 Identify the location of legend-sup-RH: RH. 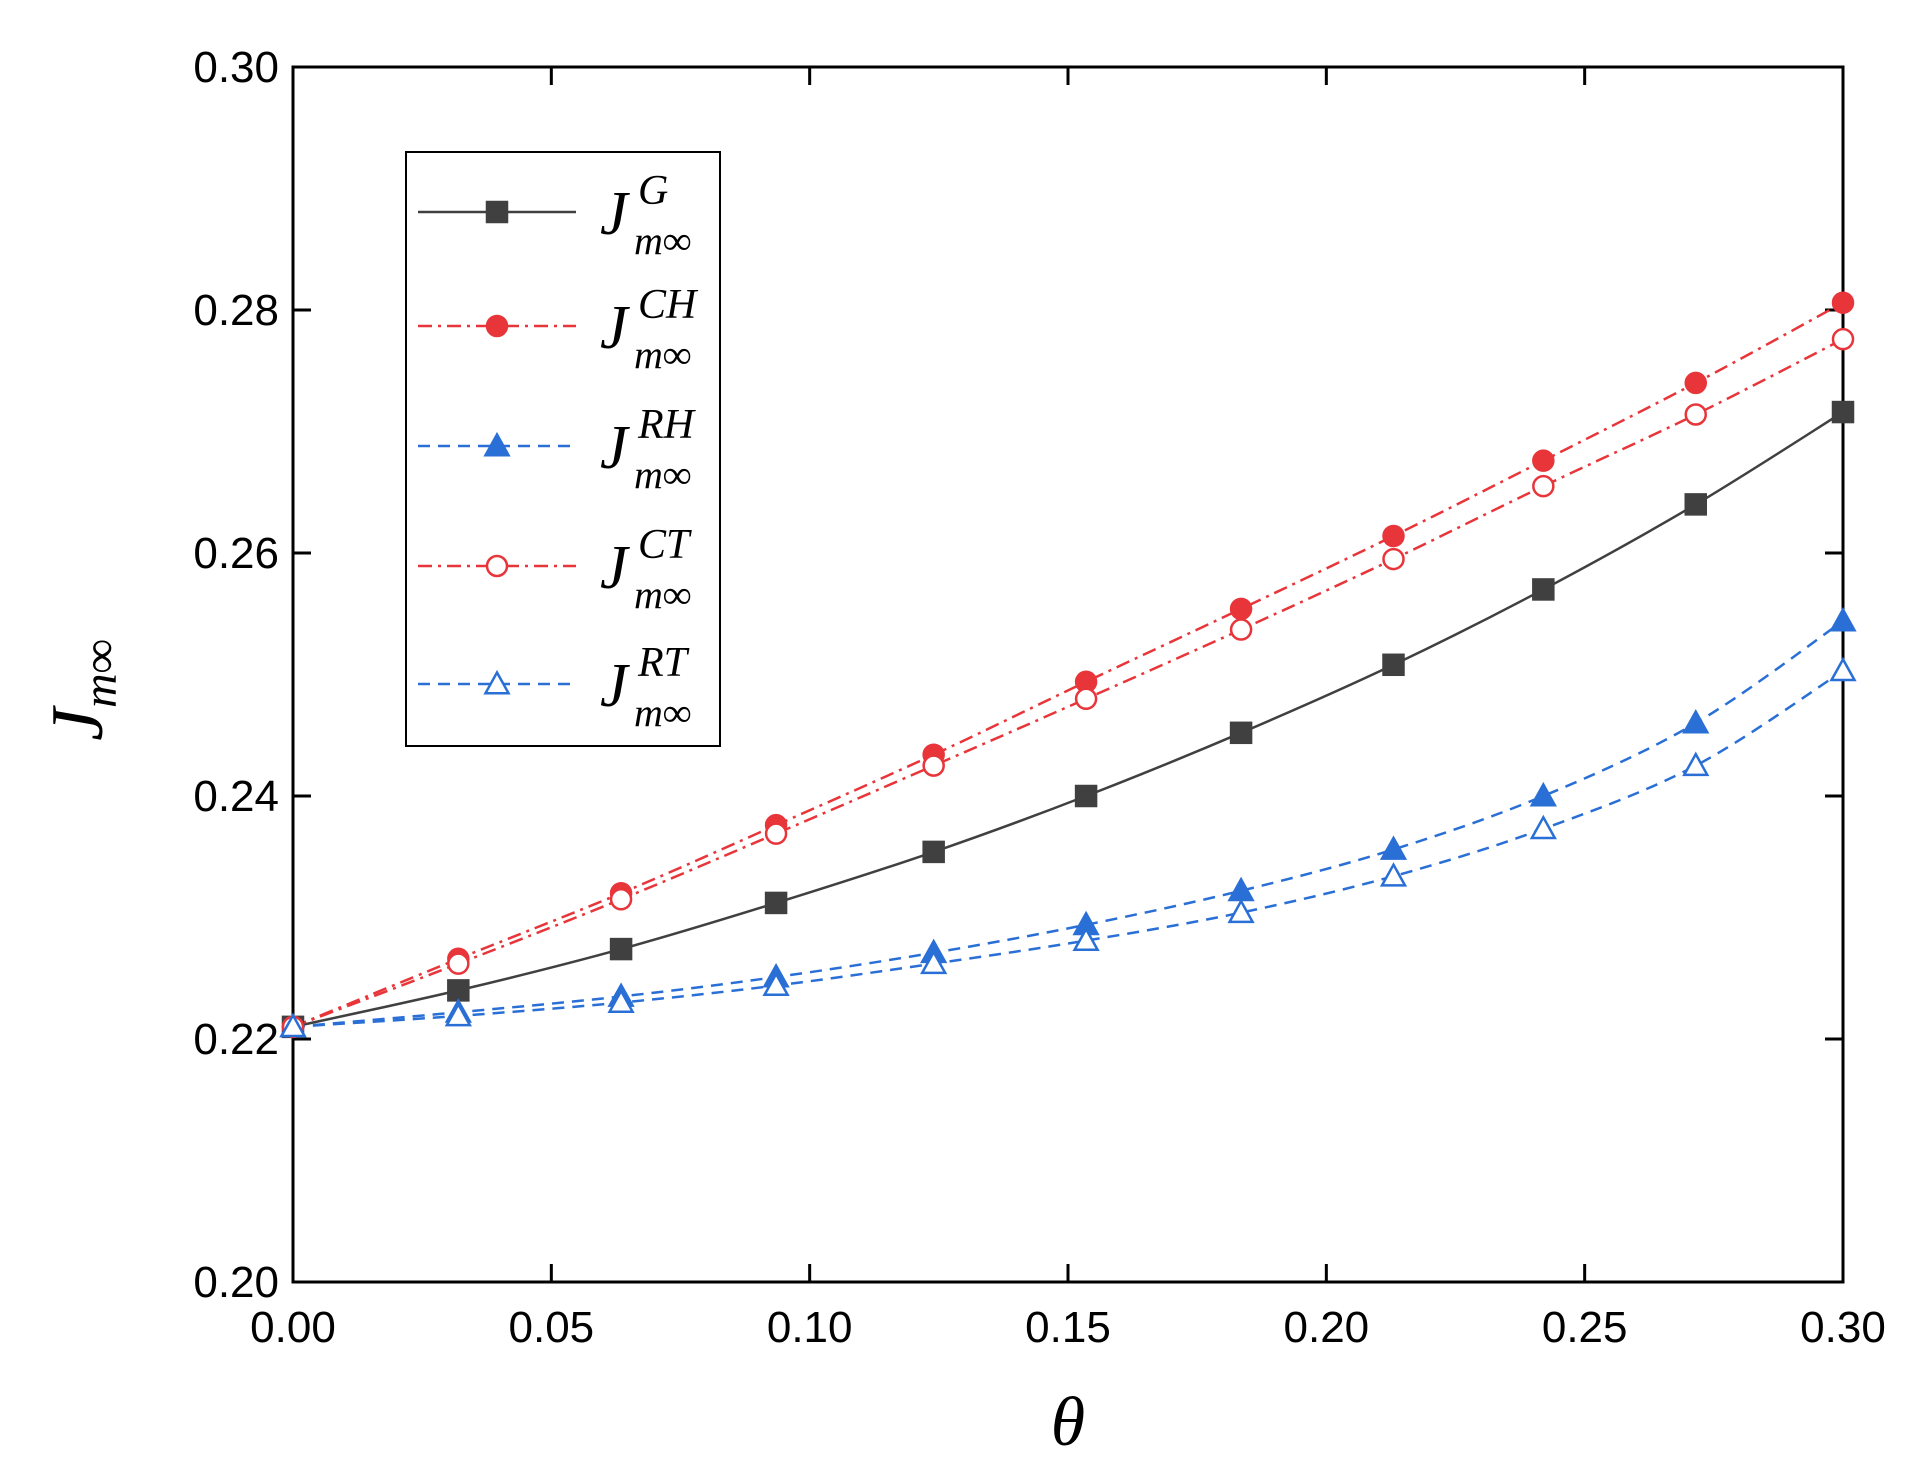
(667, 425).